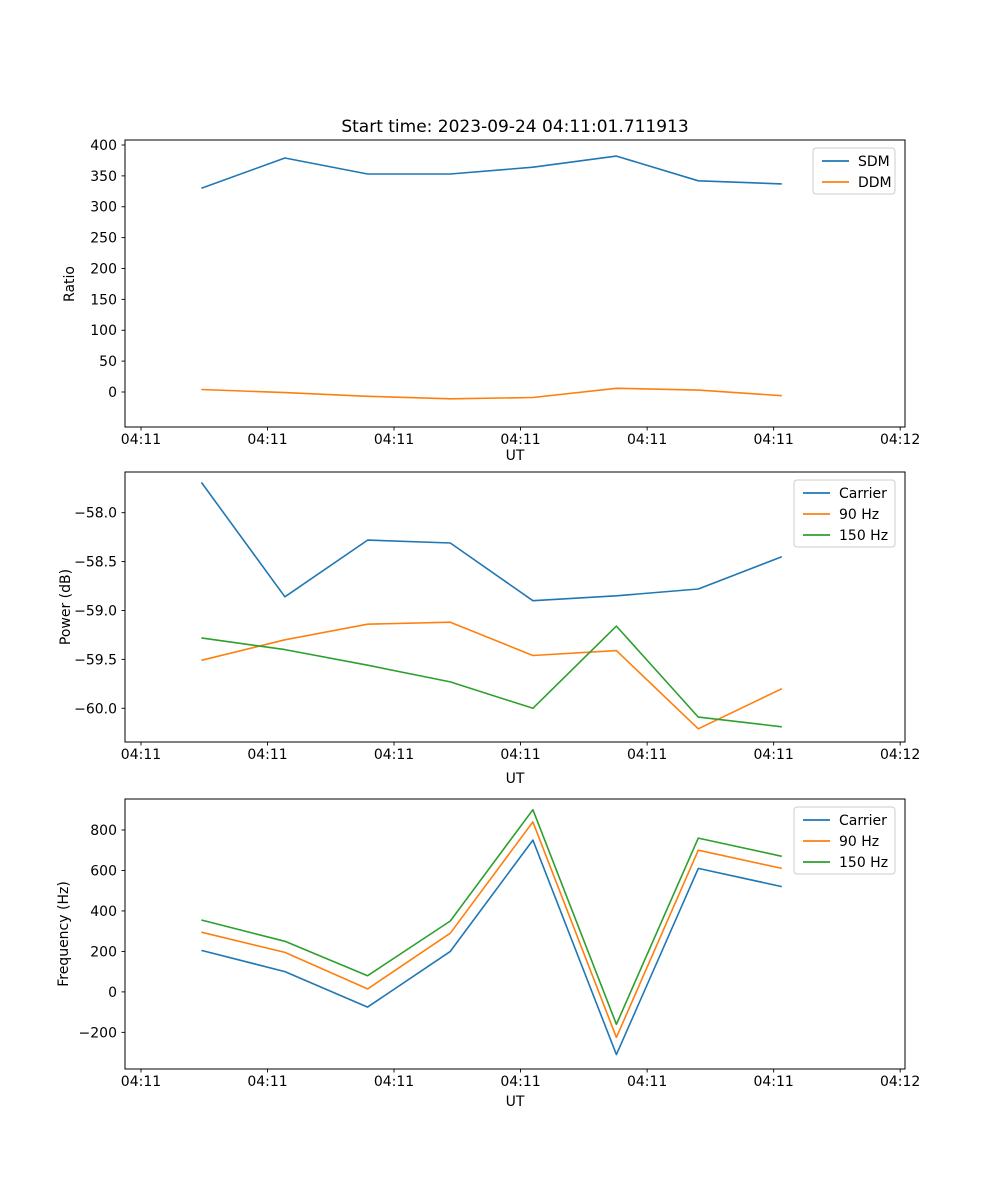  Describe the element at coordinates (95, 611) in the screenshot. I see `y-tick-label: −59.0` at that location.